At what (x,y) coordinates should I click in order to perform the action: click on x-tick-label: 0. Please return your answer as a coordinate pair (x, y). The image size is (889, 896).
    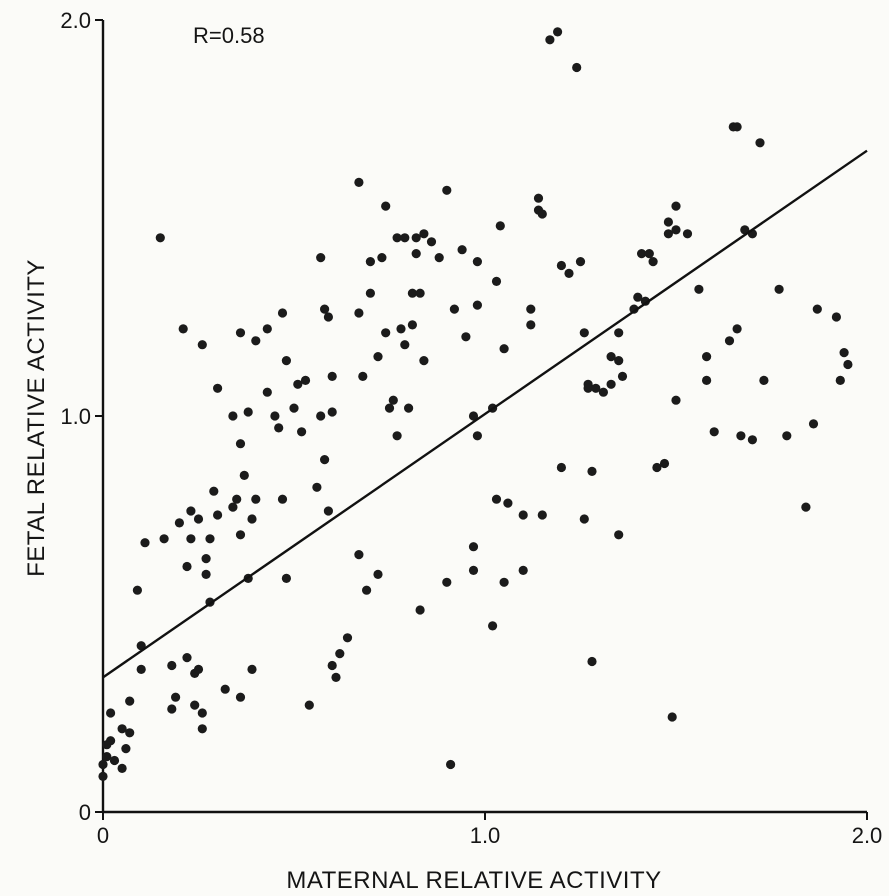
    Looking at the image, I should click on (103, 835).